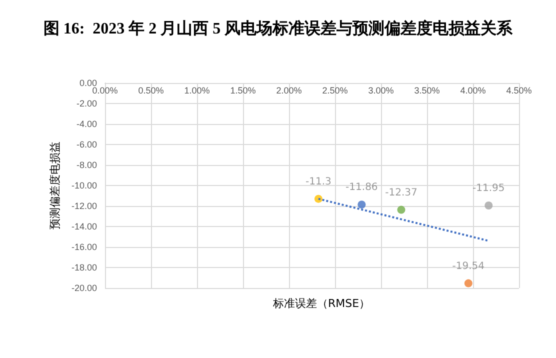 The height and width of the screenshot is (358, 556). What do you see at coordinates (427, 91) in the screenshot?
I see `x-tick-label: 3.50%` at bounding box center [427, 91].